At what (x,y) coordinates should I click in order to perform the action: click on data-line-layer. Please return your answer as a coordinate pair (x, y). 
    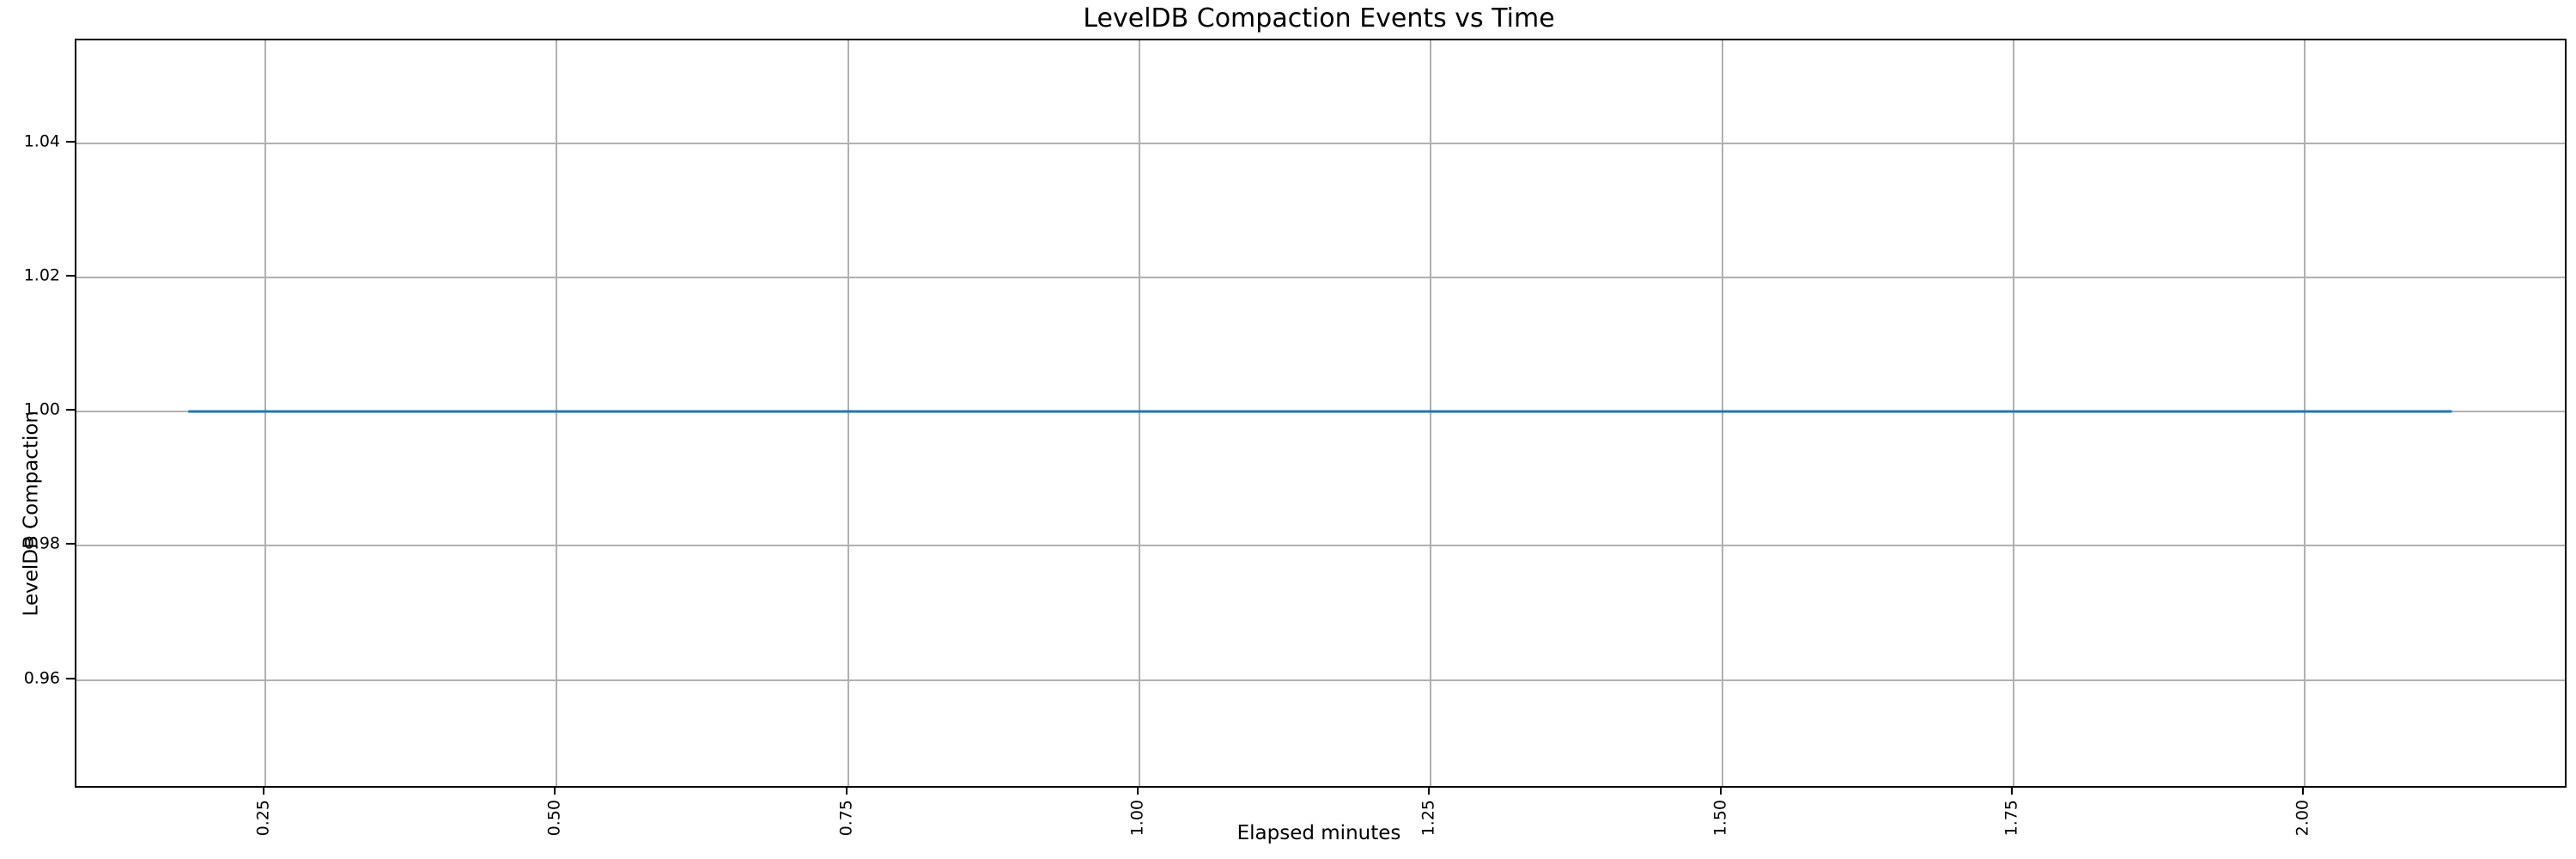
    Looking at the image, I should click on (1320, 412).